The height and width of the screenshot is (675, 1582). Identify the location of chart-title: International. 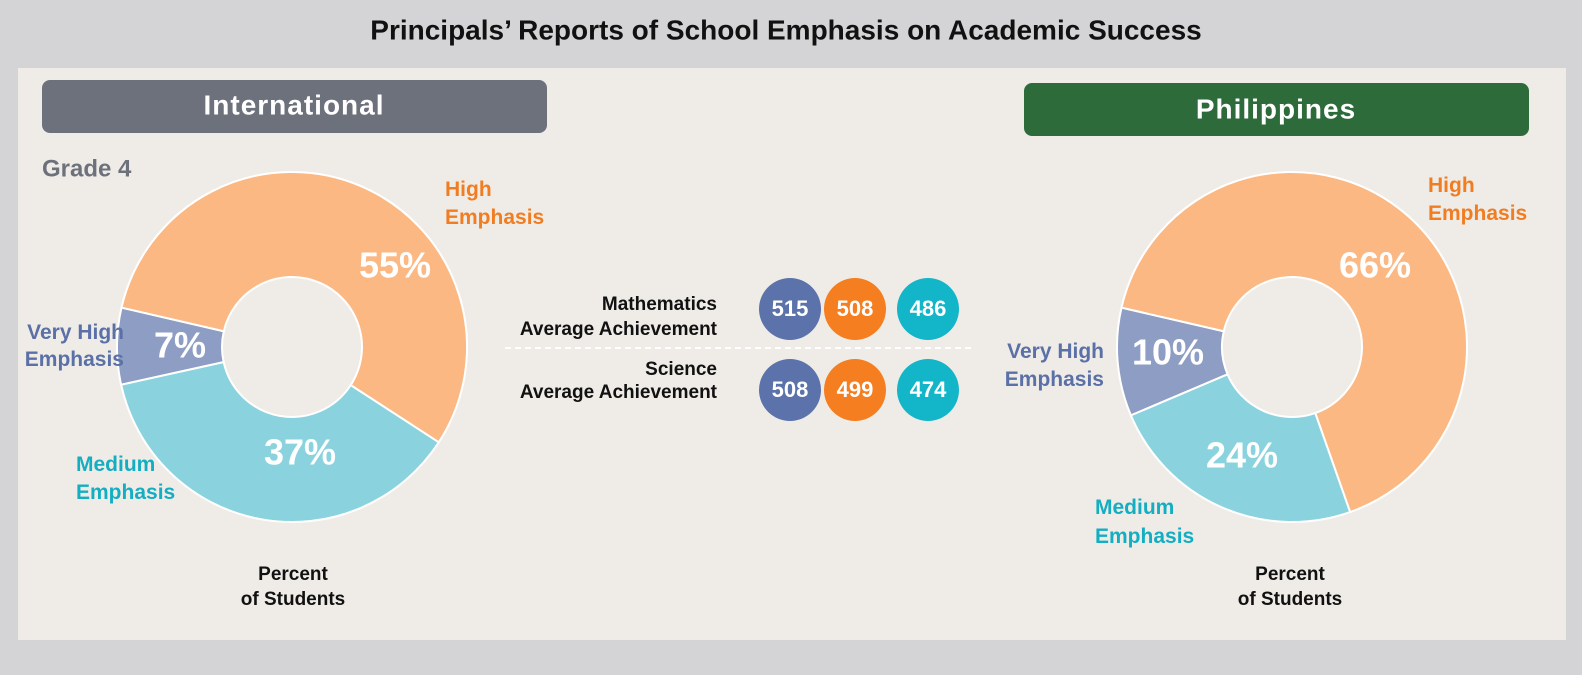
(293, 104).